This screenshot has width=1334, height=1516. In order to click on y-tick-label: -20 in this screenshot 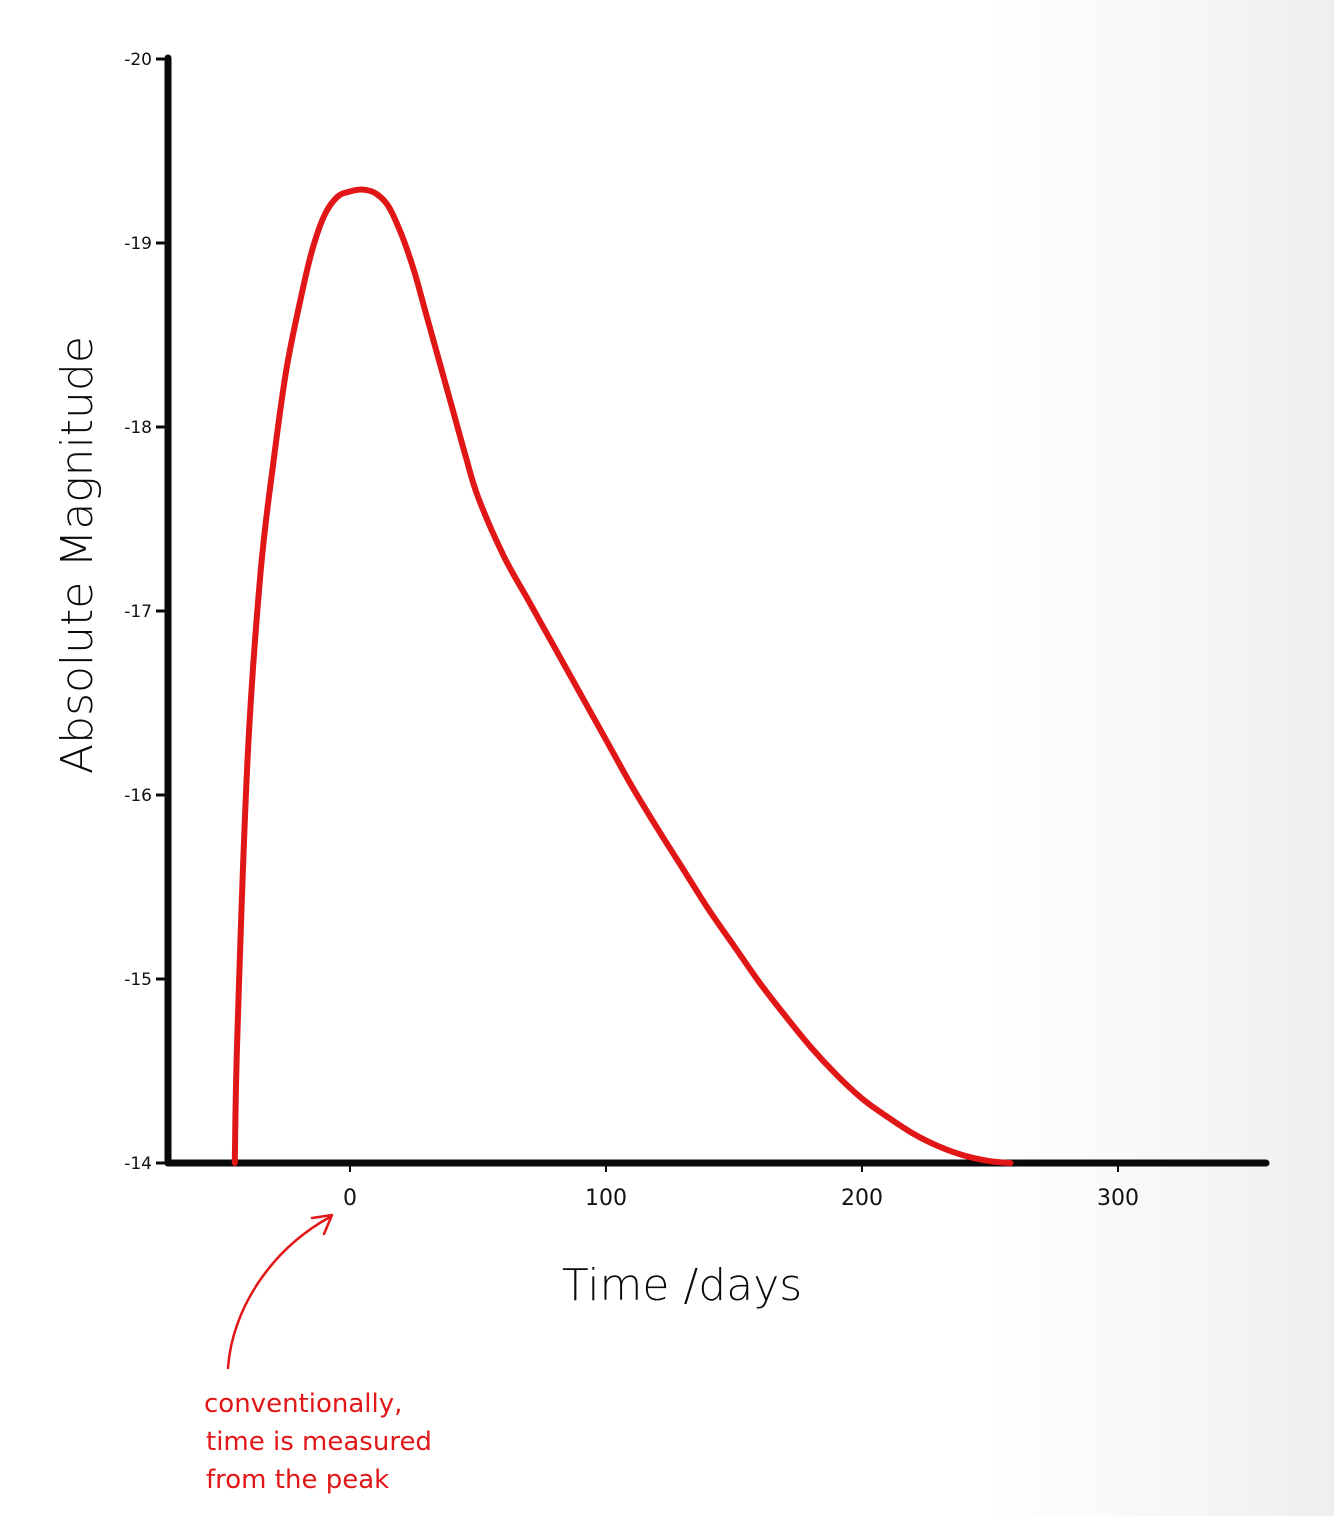, I will do `click(138, 60)`.